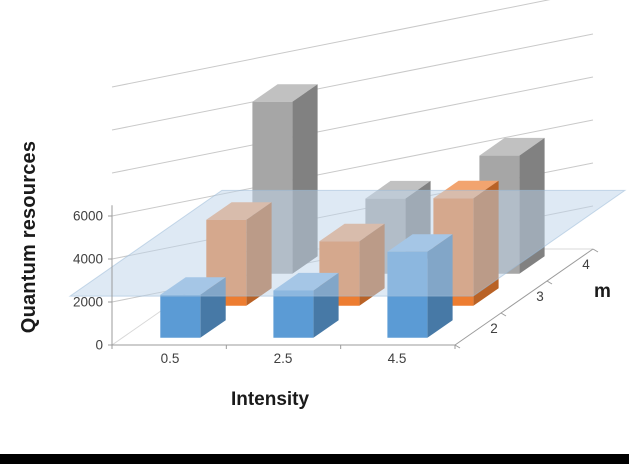 This screenshot has height=464, width=629. What do you see at coordinates (99, 345) in the screenshot?
I see `y-tick-label: 0` at bounding box center [99, 345].